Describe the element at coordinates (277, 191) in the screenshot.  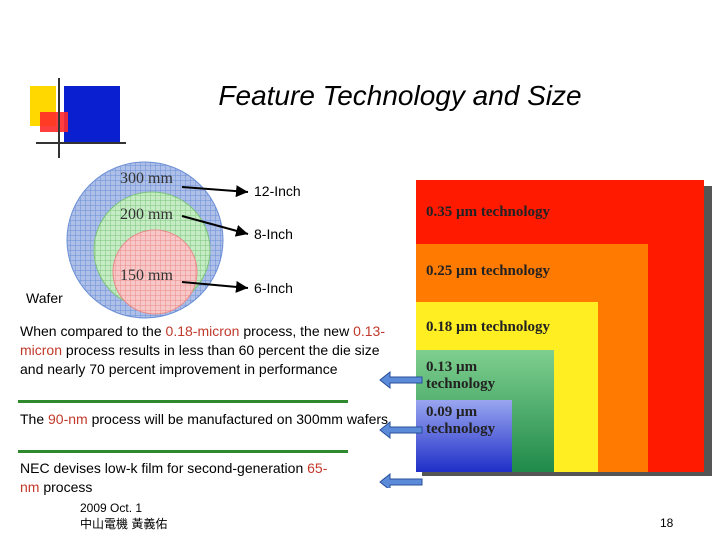
I see `label-12-inch: 12-Inch` at that location.